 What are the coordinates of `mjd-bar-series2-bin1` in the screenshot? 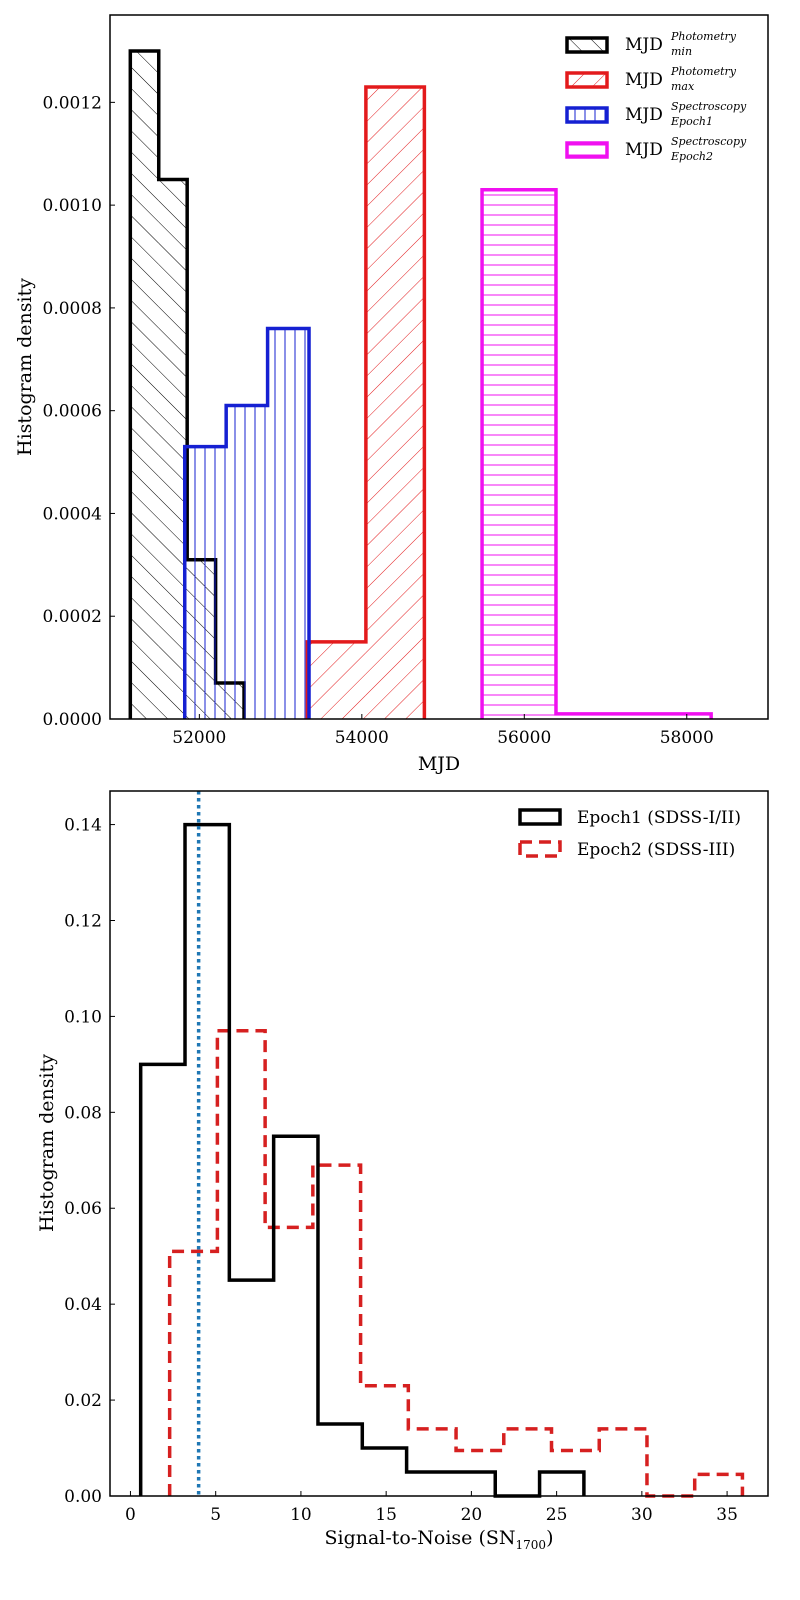 It's located at (336, 680).